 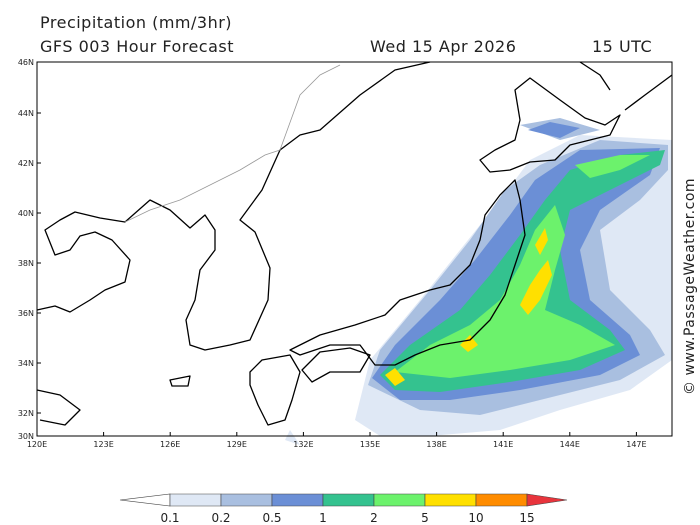 I want to click on lon-label: 132E, so click(x=303, y=444).